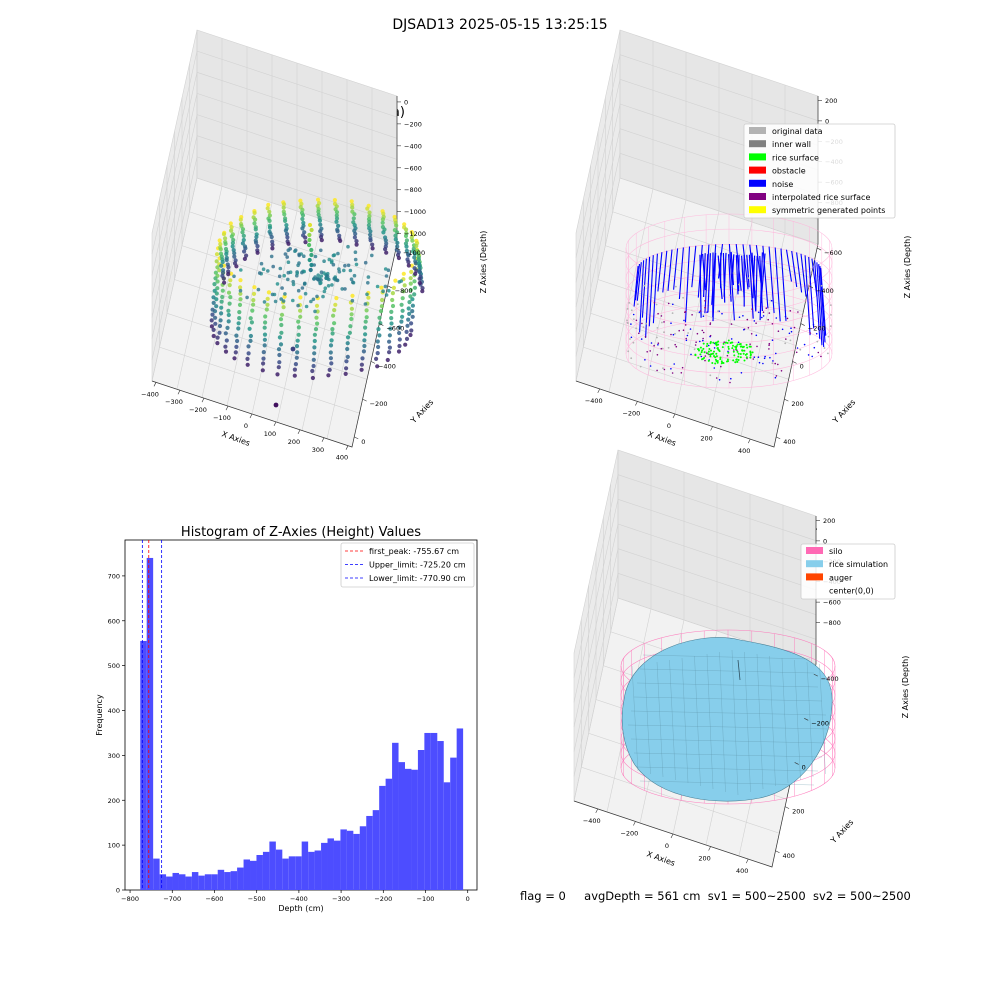 This screenshot has height=1000, width=1000. Describe the element at coordinates (831, 101) in the screenshot. I see `classify-z-tick-label: 200` at that location.